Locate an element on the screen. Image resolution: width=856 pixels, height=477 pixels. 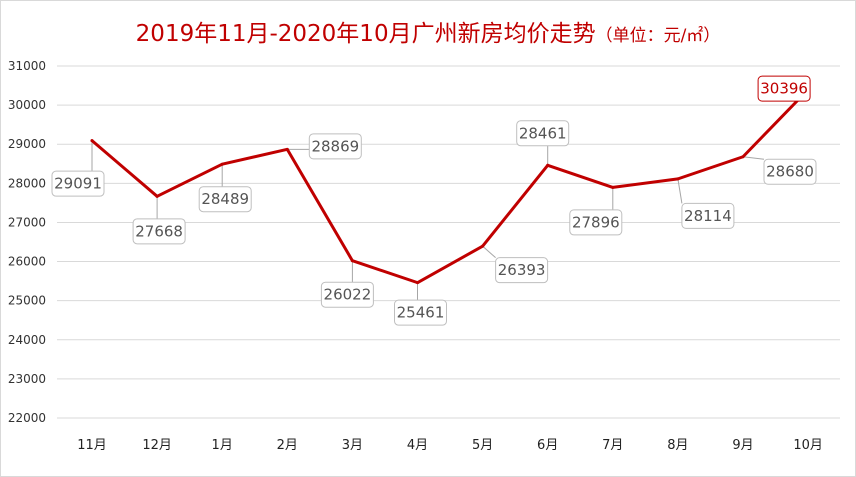
x-tick-label: 2月 is located at coordinates (287, 445).